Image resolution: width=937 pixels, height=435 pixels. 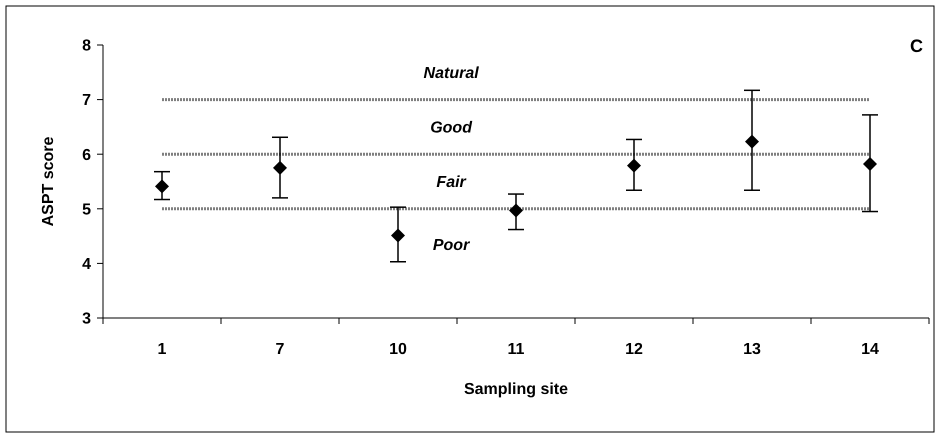 What do you see at coordinates (451, 245) in the screenshot?
I see `annotation: Poor` at bounding box center [451, 245].